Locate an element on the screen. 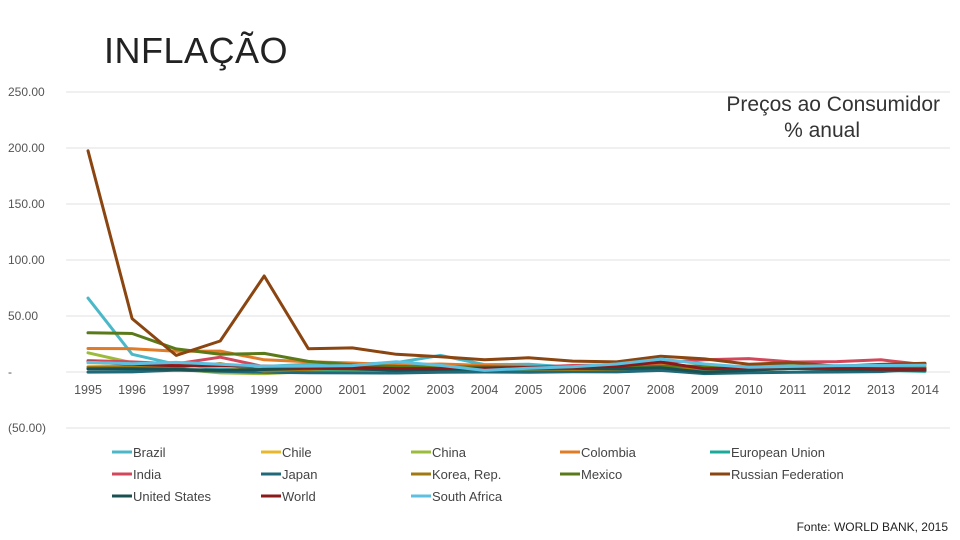  legend-label: Colombia is located at coordinates (609, 452).